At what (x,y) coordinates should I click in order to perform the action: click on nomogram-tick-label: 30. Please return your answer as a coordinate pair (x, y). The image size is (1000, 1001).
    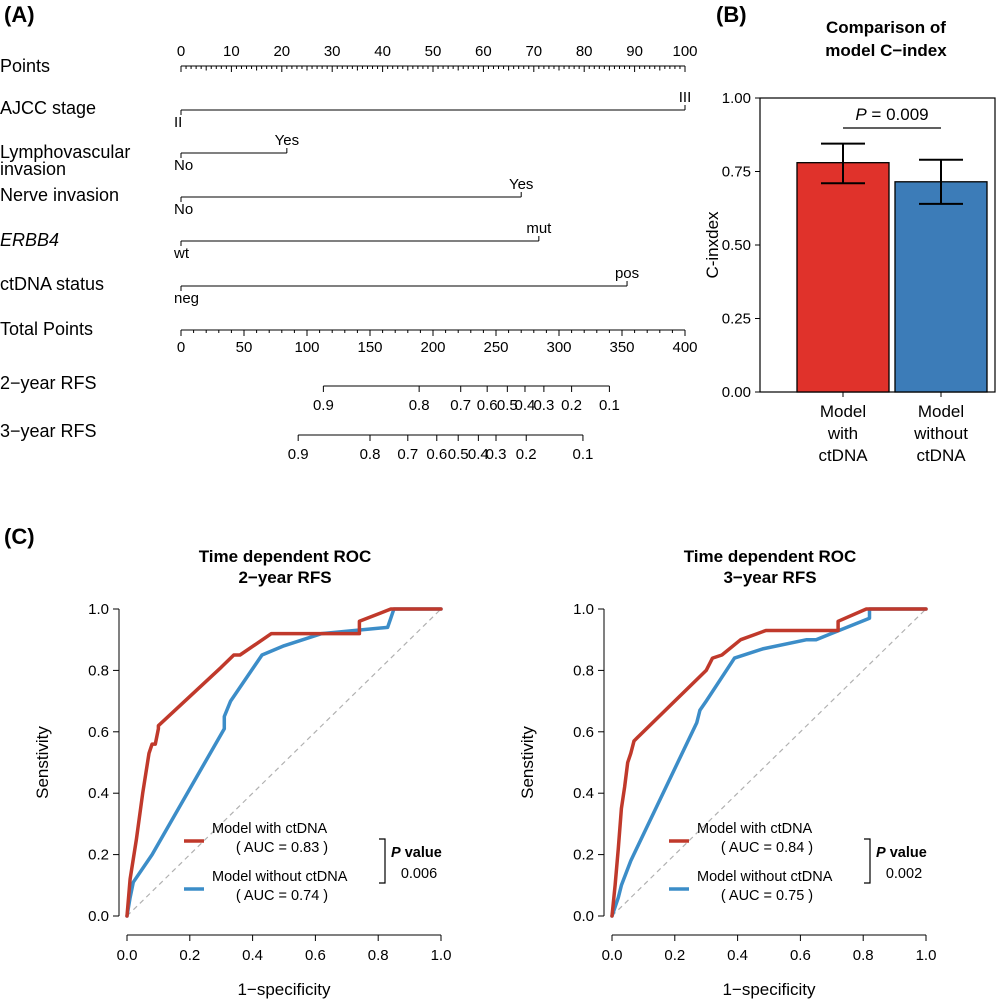
    Looking at the image, I should click on (332, 51).